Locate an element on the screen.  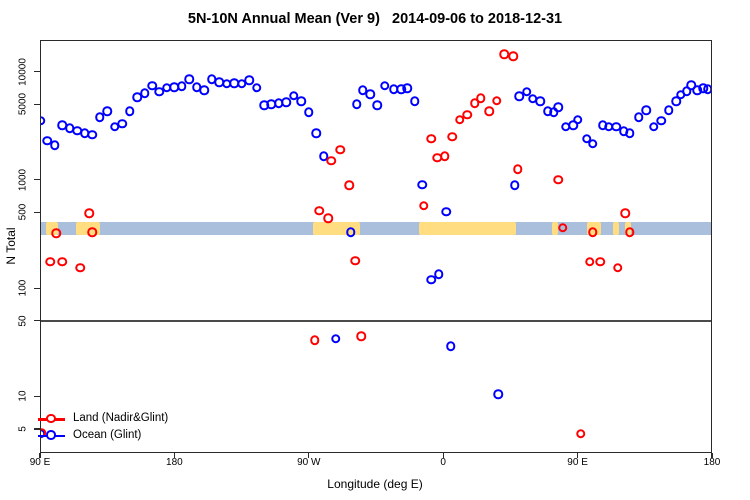
y-axis-tick-label: 1000 is located at coordinates (23, 180).